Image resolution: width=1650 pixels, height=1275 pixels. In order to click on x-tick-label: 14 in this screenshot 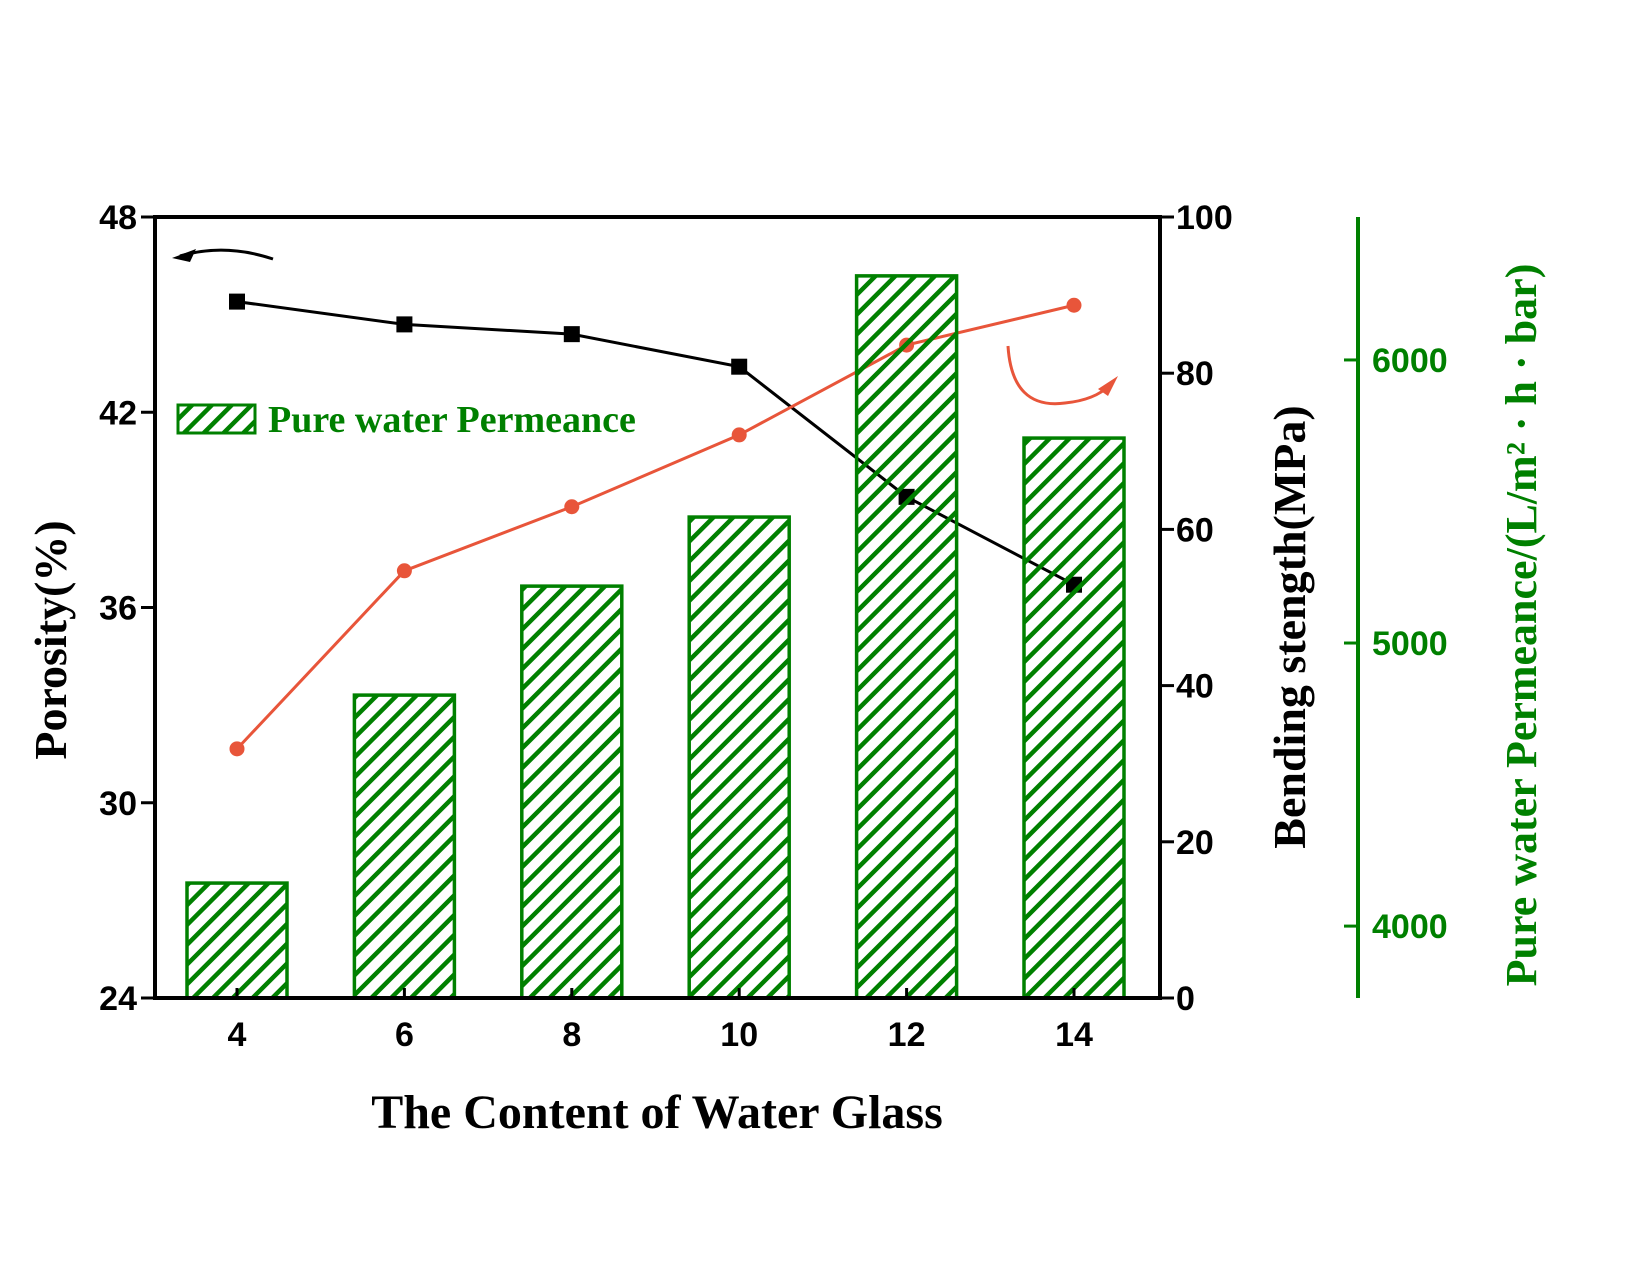, I will do `click(1074, 1035)`.